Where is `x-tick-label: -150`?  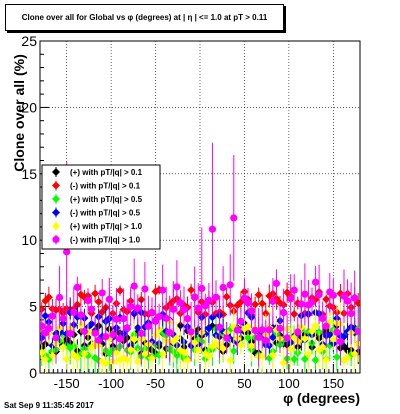 x-tick-label: -150 is located at coordinates (67, 383).